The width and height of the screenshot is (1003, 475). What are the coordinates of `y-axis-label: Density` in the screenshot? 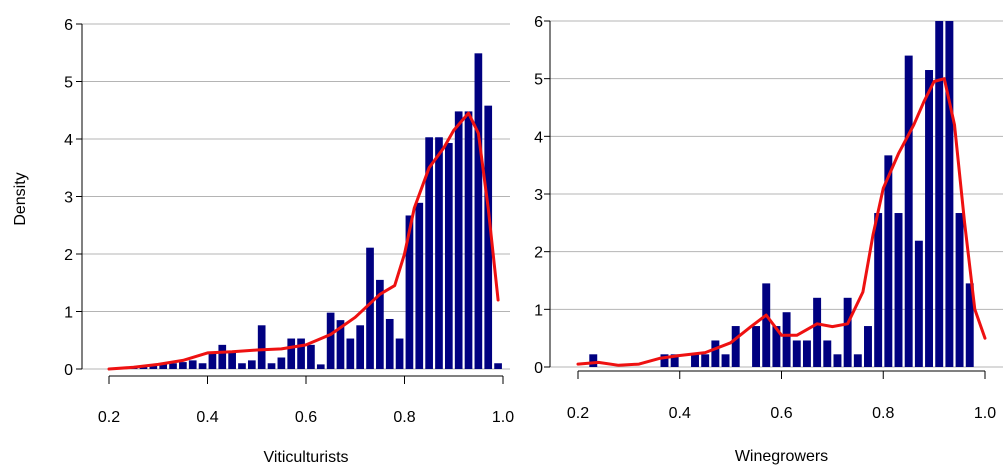 It's located at (20, 198).